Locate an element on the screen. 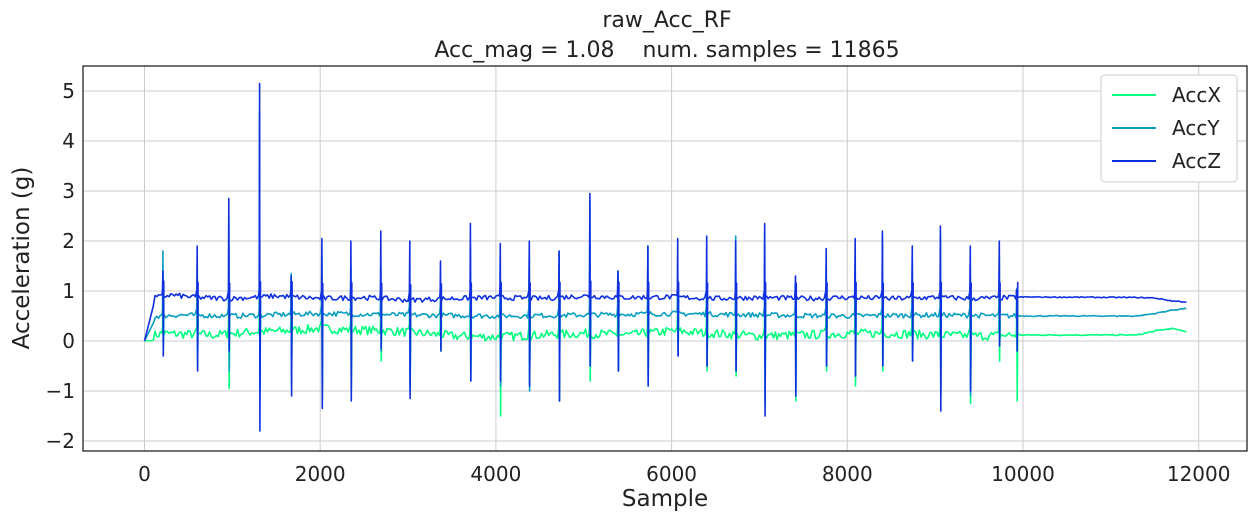  x-tick-label: 10000 is located at coordinates (1023, 474).